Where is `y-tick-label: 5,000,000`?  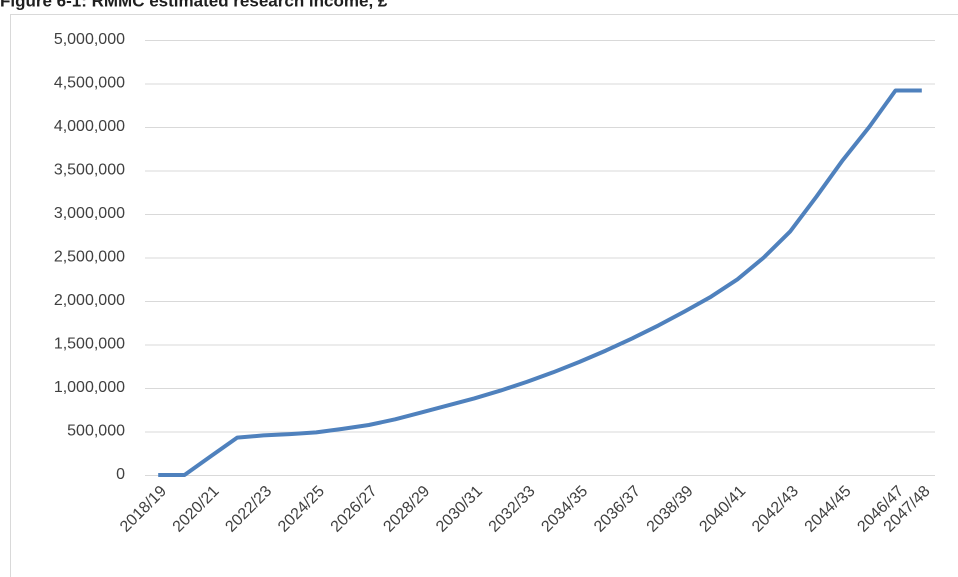
y-tick-label: 5,000,000 is located at coordinates (89, 39).